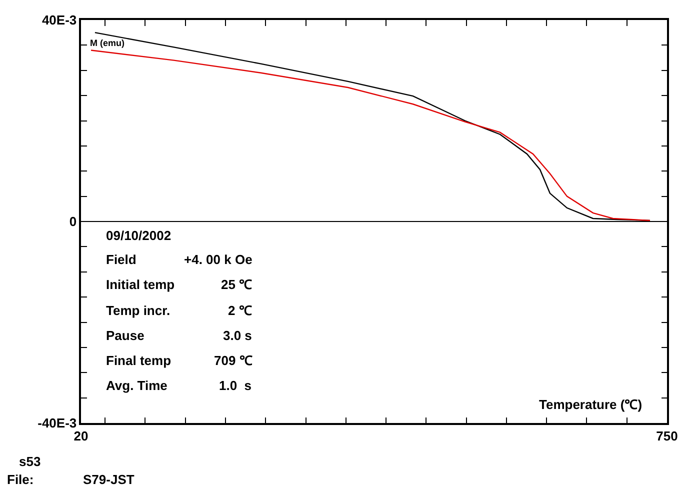 Image resolution: width=692 pixels, height=503 pixels. Describe the element at coordinates (218, 259) in the screenshot. I see `annotation: +4. 00 k Oe` at that location.